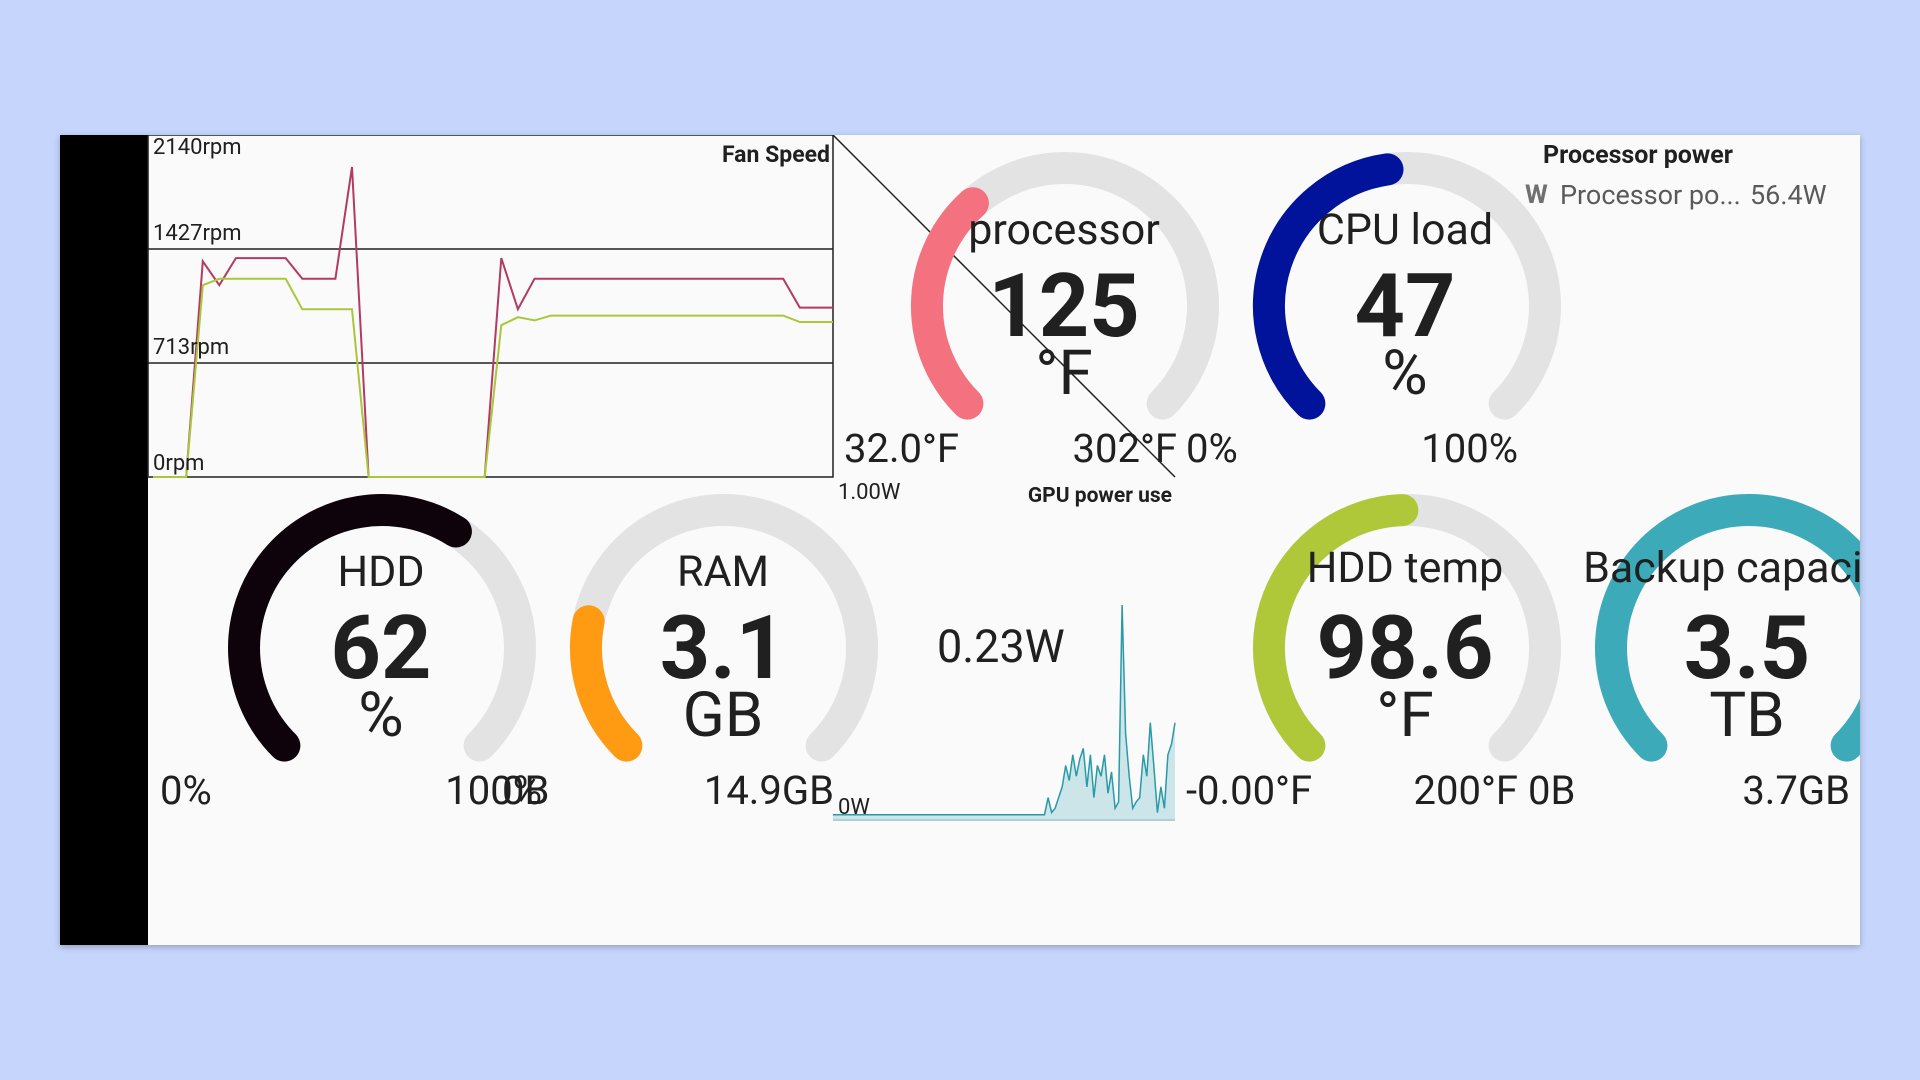 This screenshot has width=1920, height=1080. I want to click on fan-tick-0: 0rpm, so click(179, 463).